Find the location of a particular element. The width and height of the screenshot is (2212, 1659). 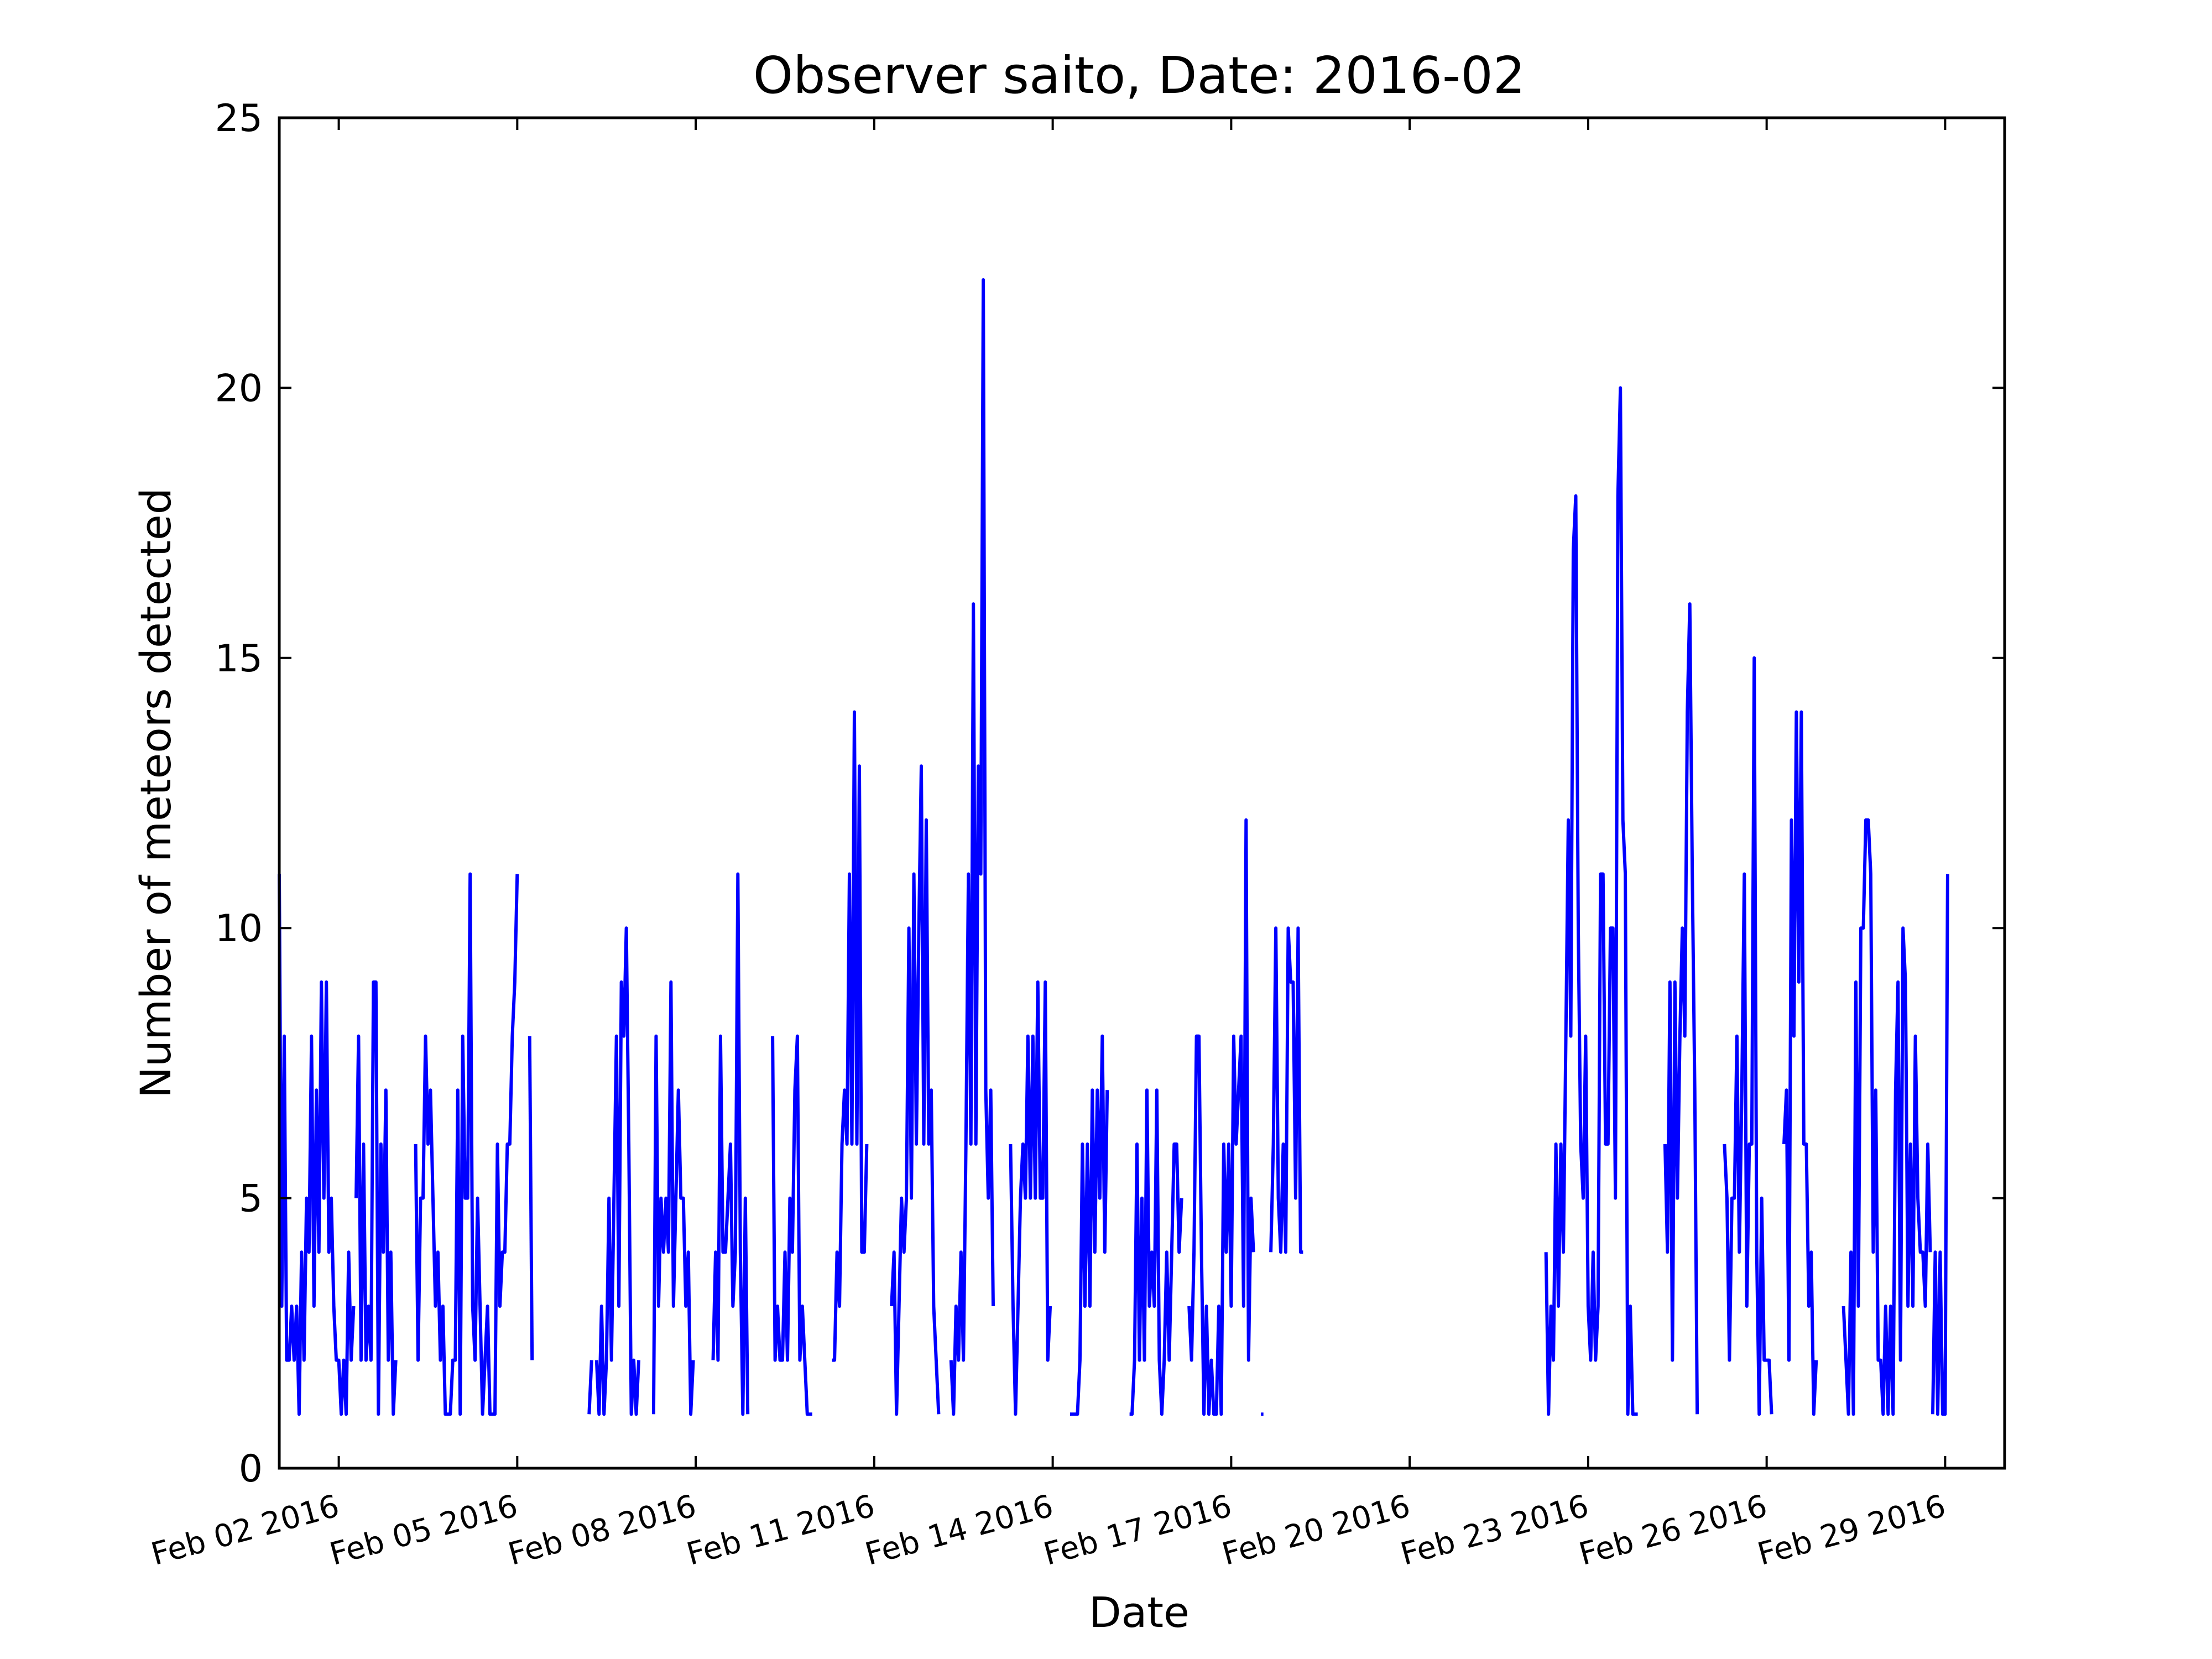

x-tick-label: Feb 20 2016 is located at coordinates (1316, 1531).